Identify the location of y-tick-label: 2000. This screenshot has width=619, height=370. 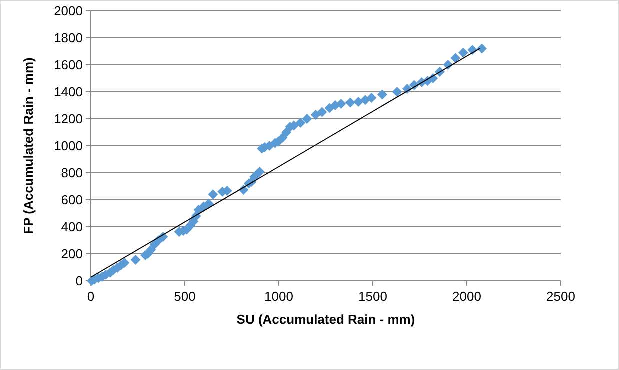
(68, 11).